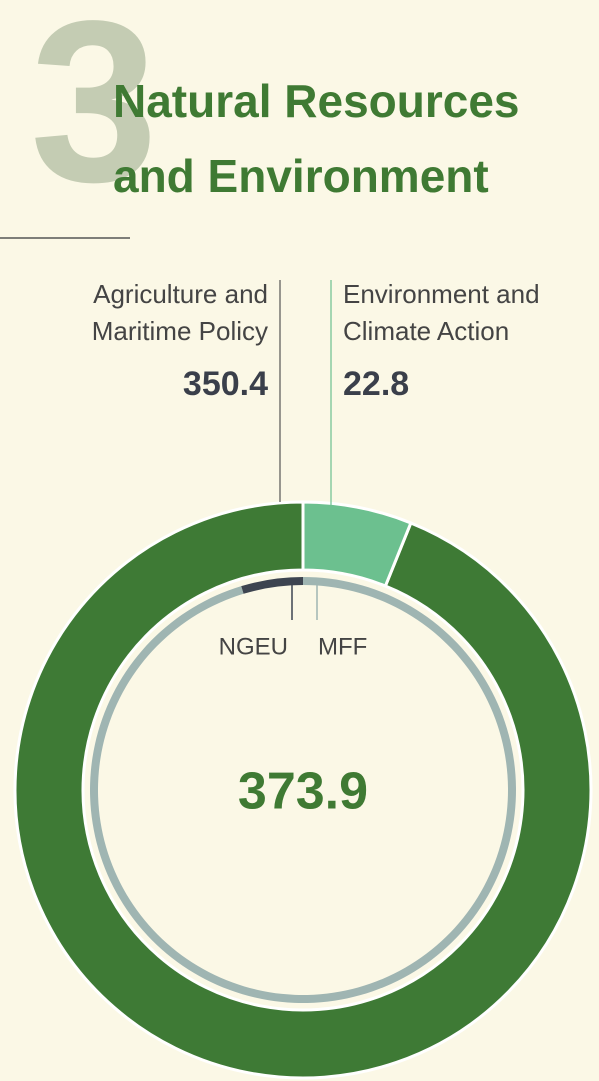 The height and width of the screenshot is (1081, 599). I want to click on inner-label: MFF, so click(342, 646).